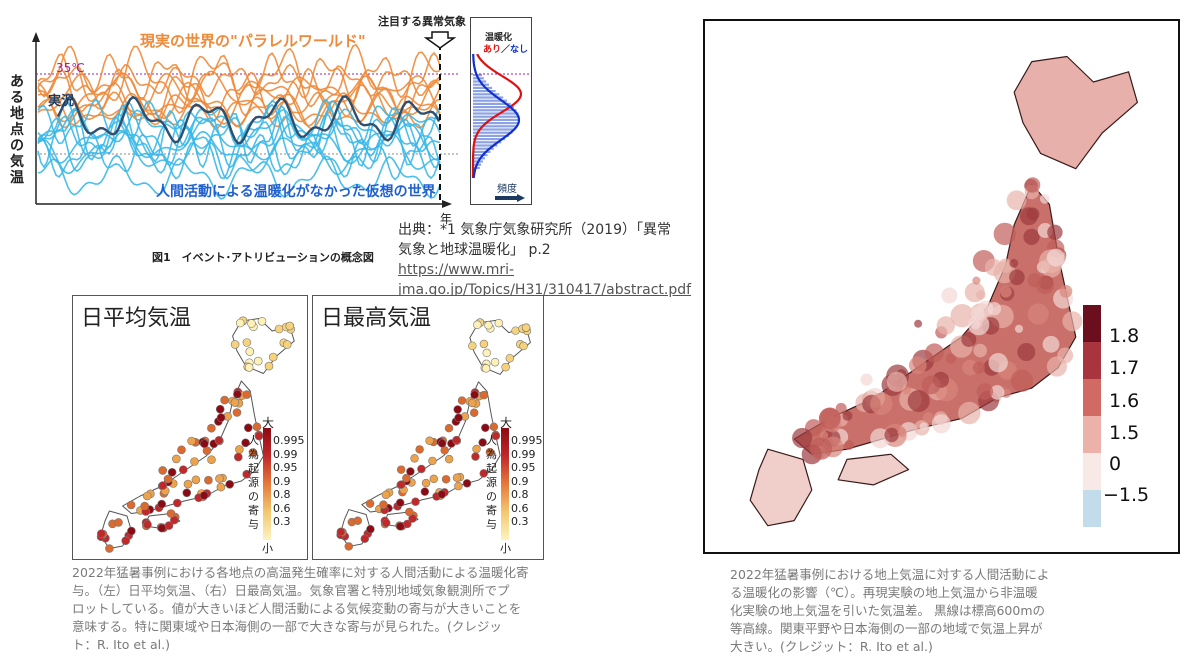 This screenshot has width=1200, height=668. What do you see at coordinates (1126, 495) in the screenshot?
I see `colorbar-label: −1.5` at bounding box center [1126, 495].